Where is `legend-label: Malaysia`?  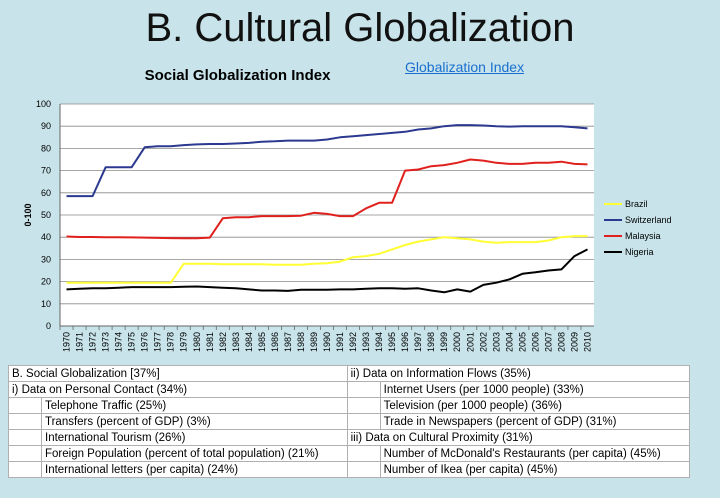 legend-label: Malaysia is located at coordinates (643, 236).